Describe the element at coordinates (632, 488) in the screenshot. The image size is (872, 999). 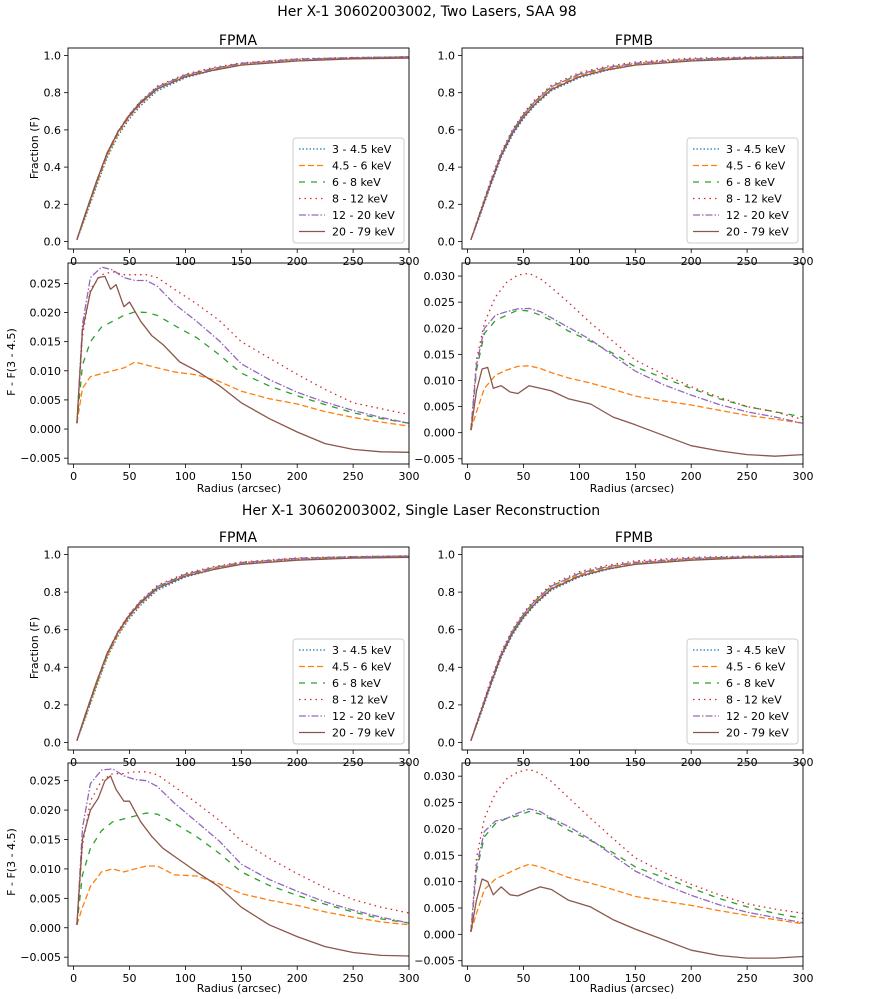
I see `x-axis-label-2: Radius (arcsec)` at that location.